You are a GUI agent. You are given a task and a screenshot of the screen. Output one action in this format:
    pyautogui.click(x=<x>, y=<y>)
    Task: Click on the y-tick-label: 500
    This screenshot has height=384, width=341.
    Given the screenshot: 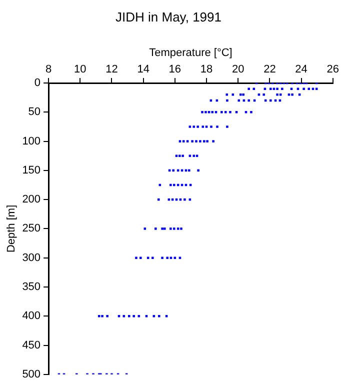 What is the action you would take?
    pyautogui.click(x=31, y=374)
    